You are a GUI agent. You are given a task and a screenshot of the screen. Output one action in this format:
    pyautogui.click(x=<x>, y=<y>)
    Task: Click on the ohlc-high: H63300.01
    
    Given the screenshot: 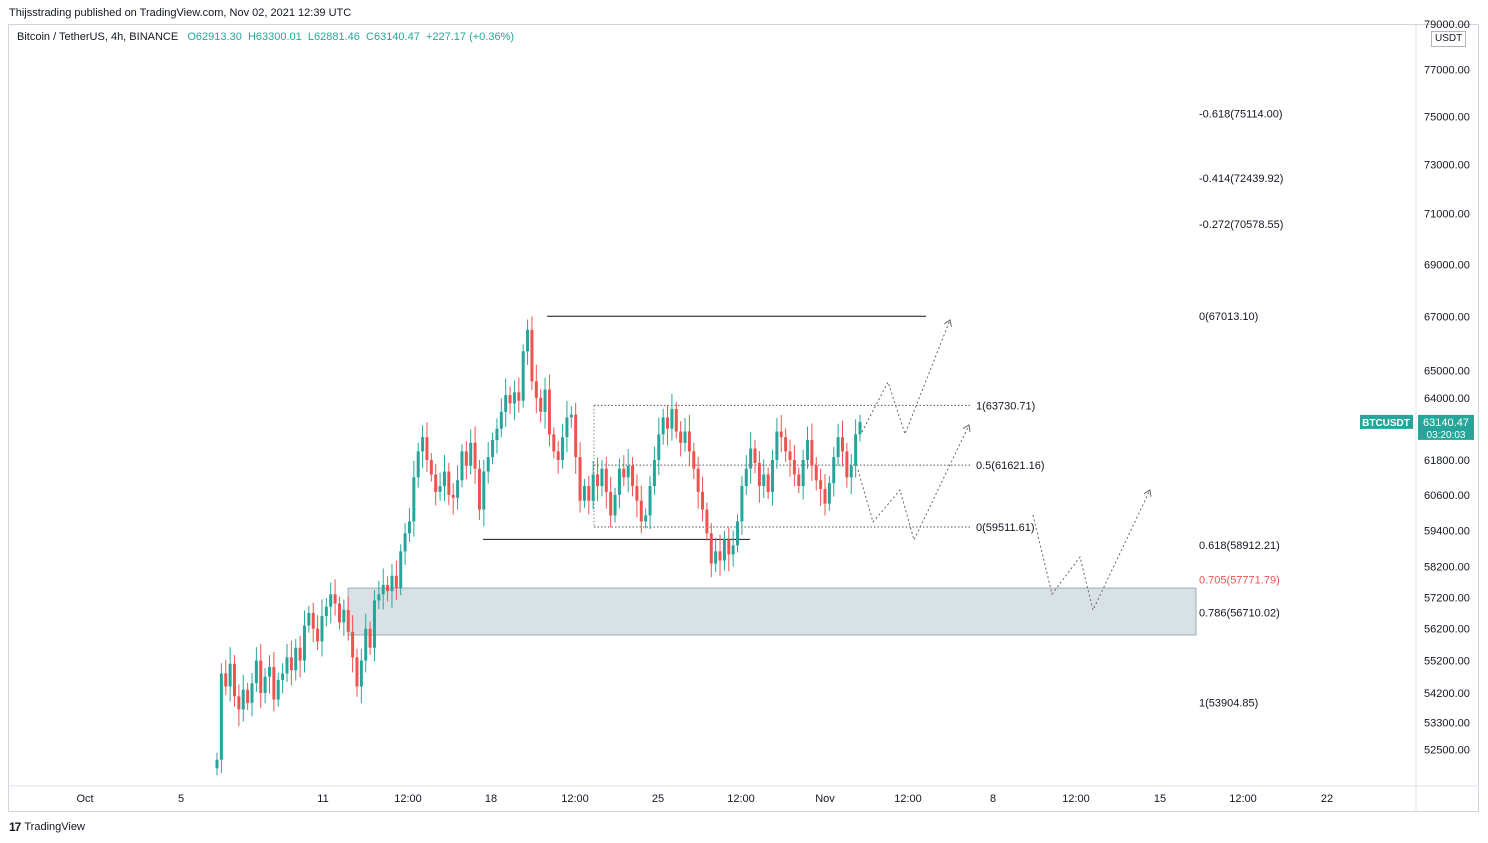 What is the action you would take?
    pyautogui.click(x=274, y=37)
    